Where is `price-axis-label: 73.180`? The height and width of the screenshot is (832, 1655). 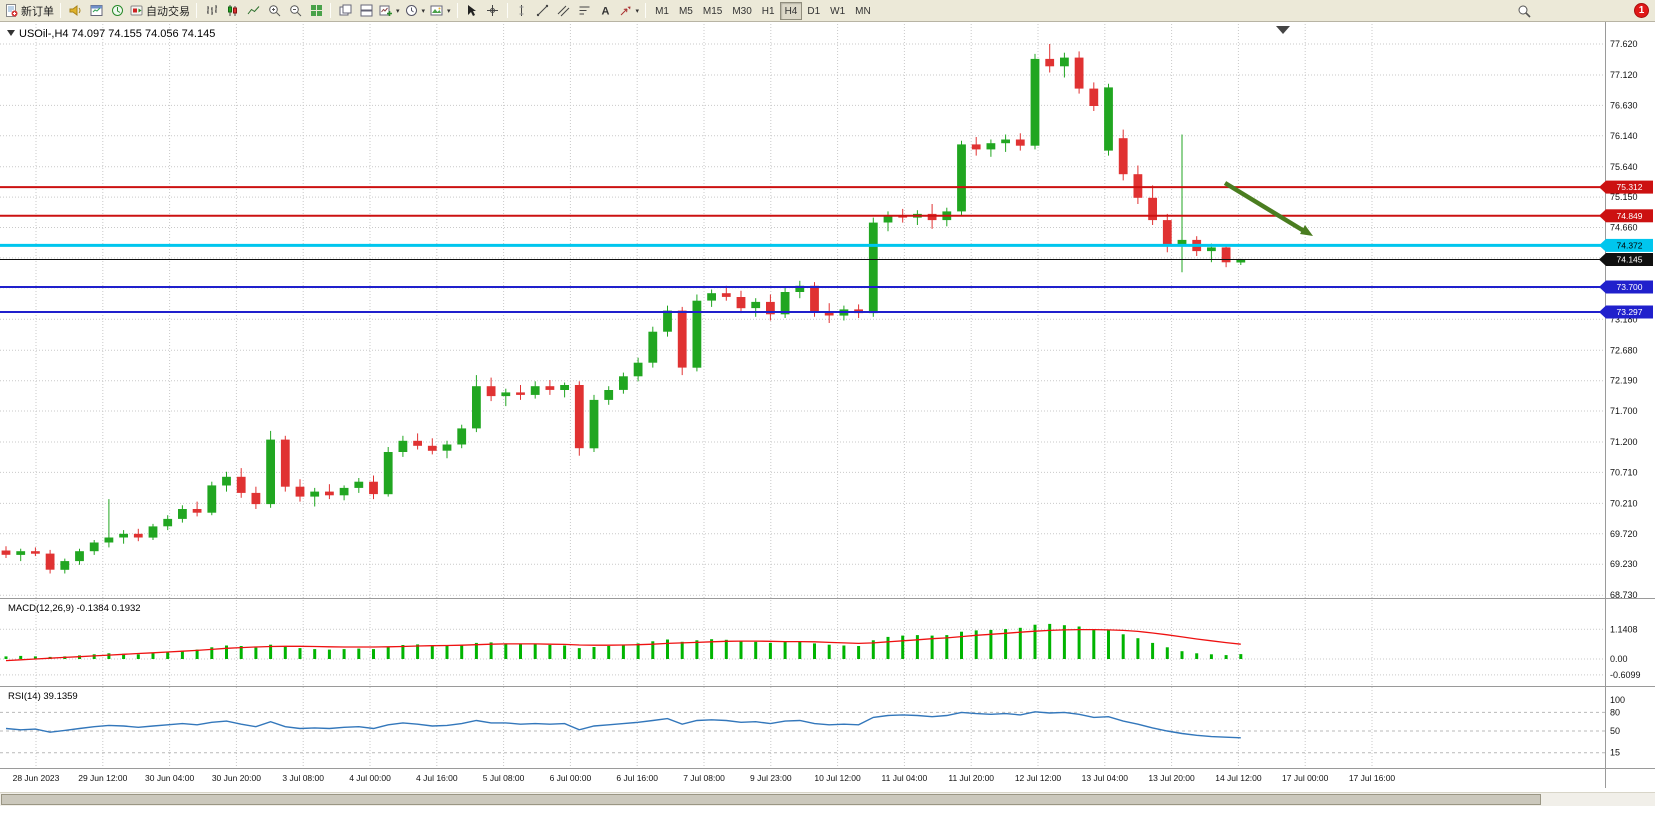
price-axis-label: 73.180 is located at coordinates (1624, 319).